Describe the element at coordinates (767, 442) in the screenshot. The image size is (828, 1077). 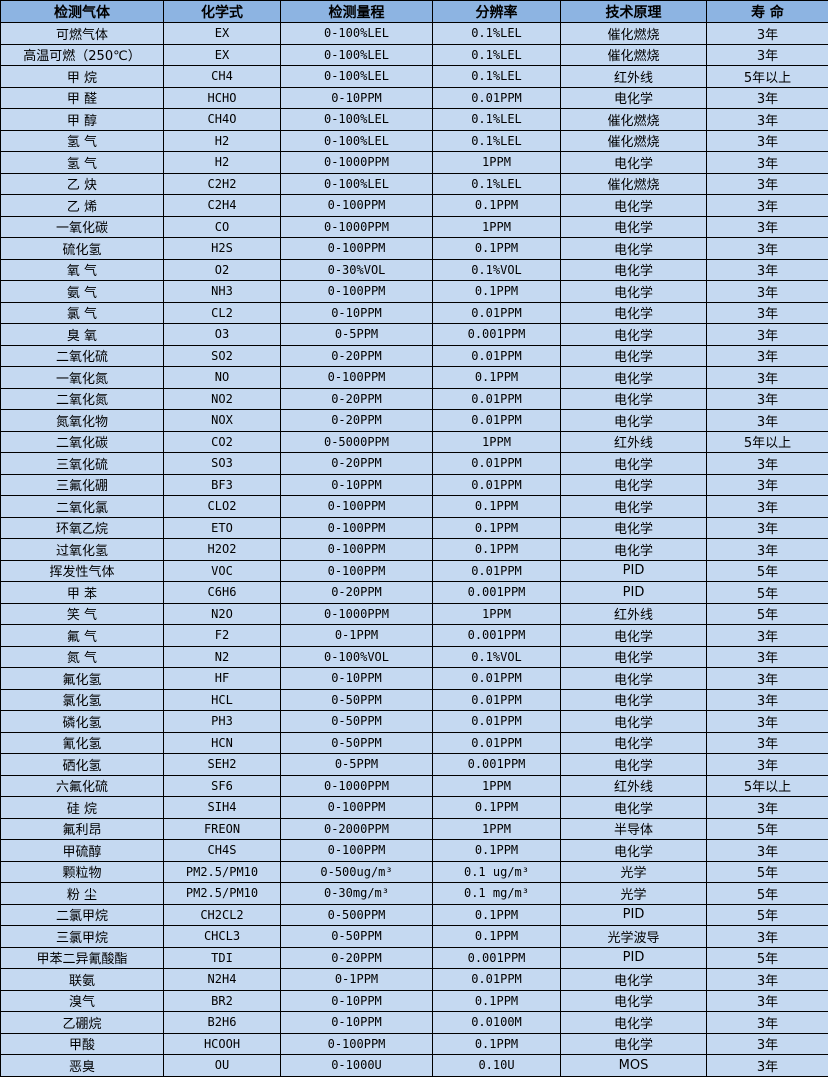
I see `cell-lifespan: 5年以上` at that location.